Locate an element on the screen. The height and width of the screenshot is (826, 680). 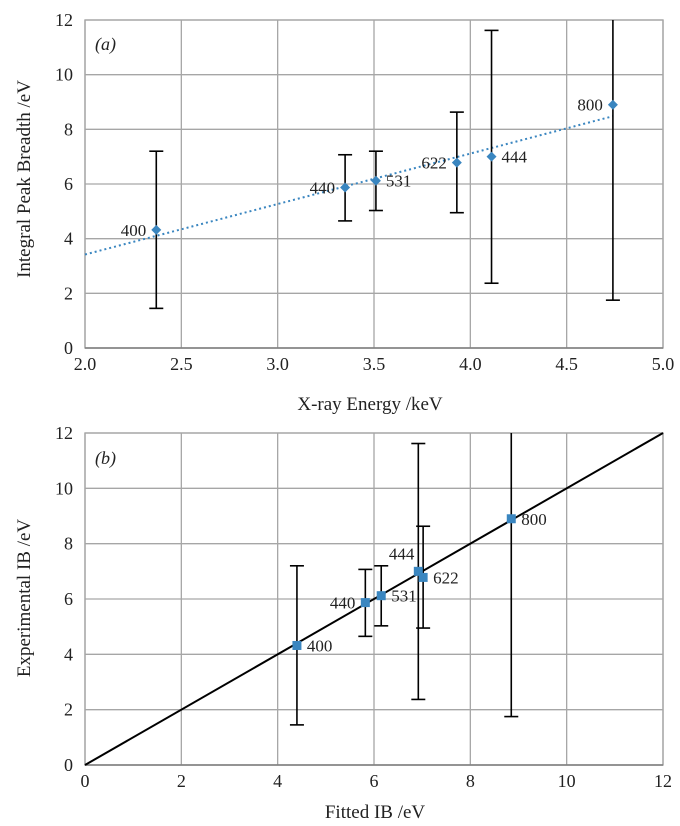
y-tick-label-a: 0 is located at coordinates (68, 348).